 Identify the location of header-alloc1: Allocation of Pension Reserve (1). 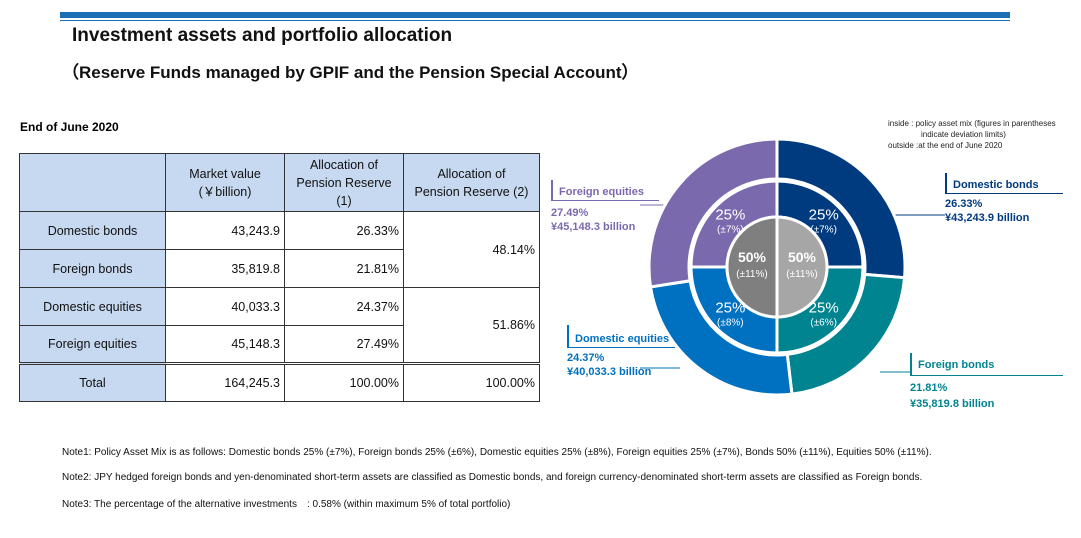
(344, 182).